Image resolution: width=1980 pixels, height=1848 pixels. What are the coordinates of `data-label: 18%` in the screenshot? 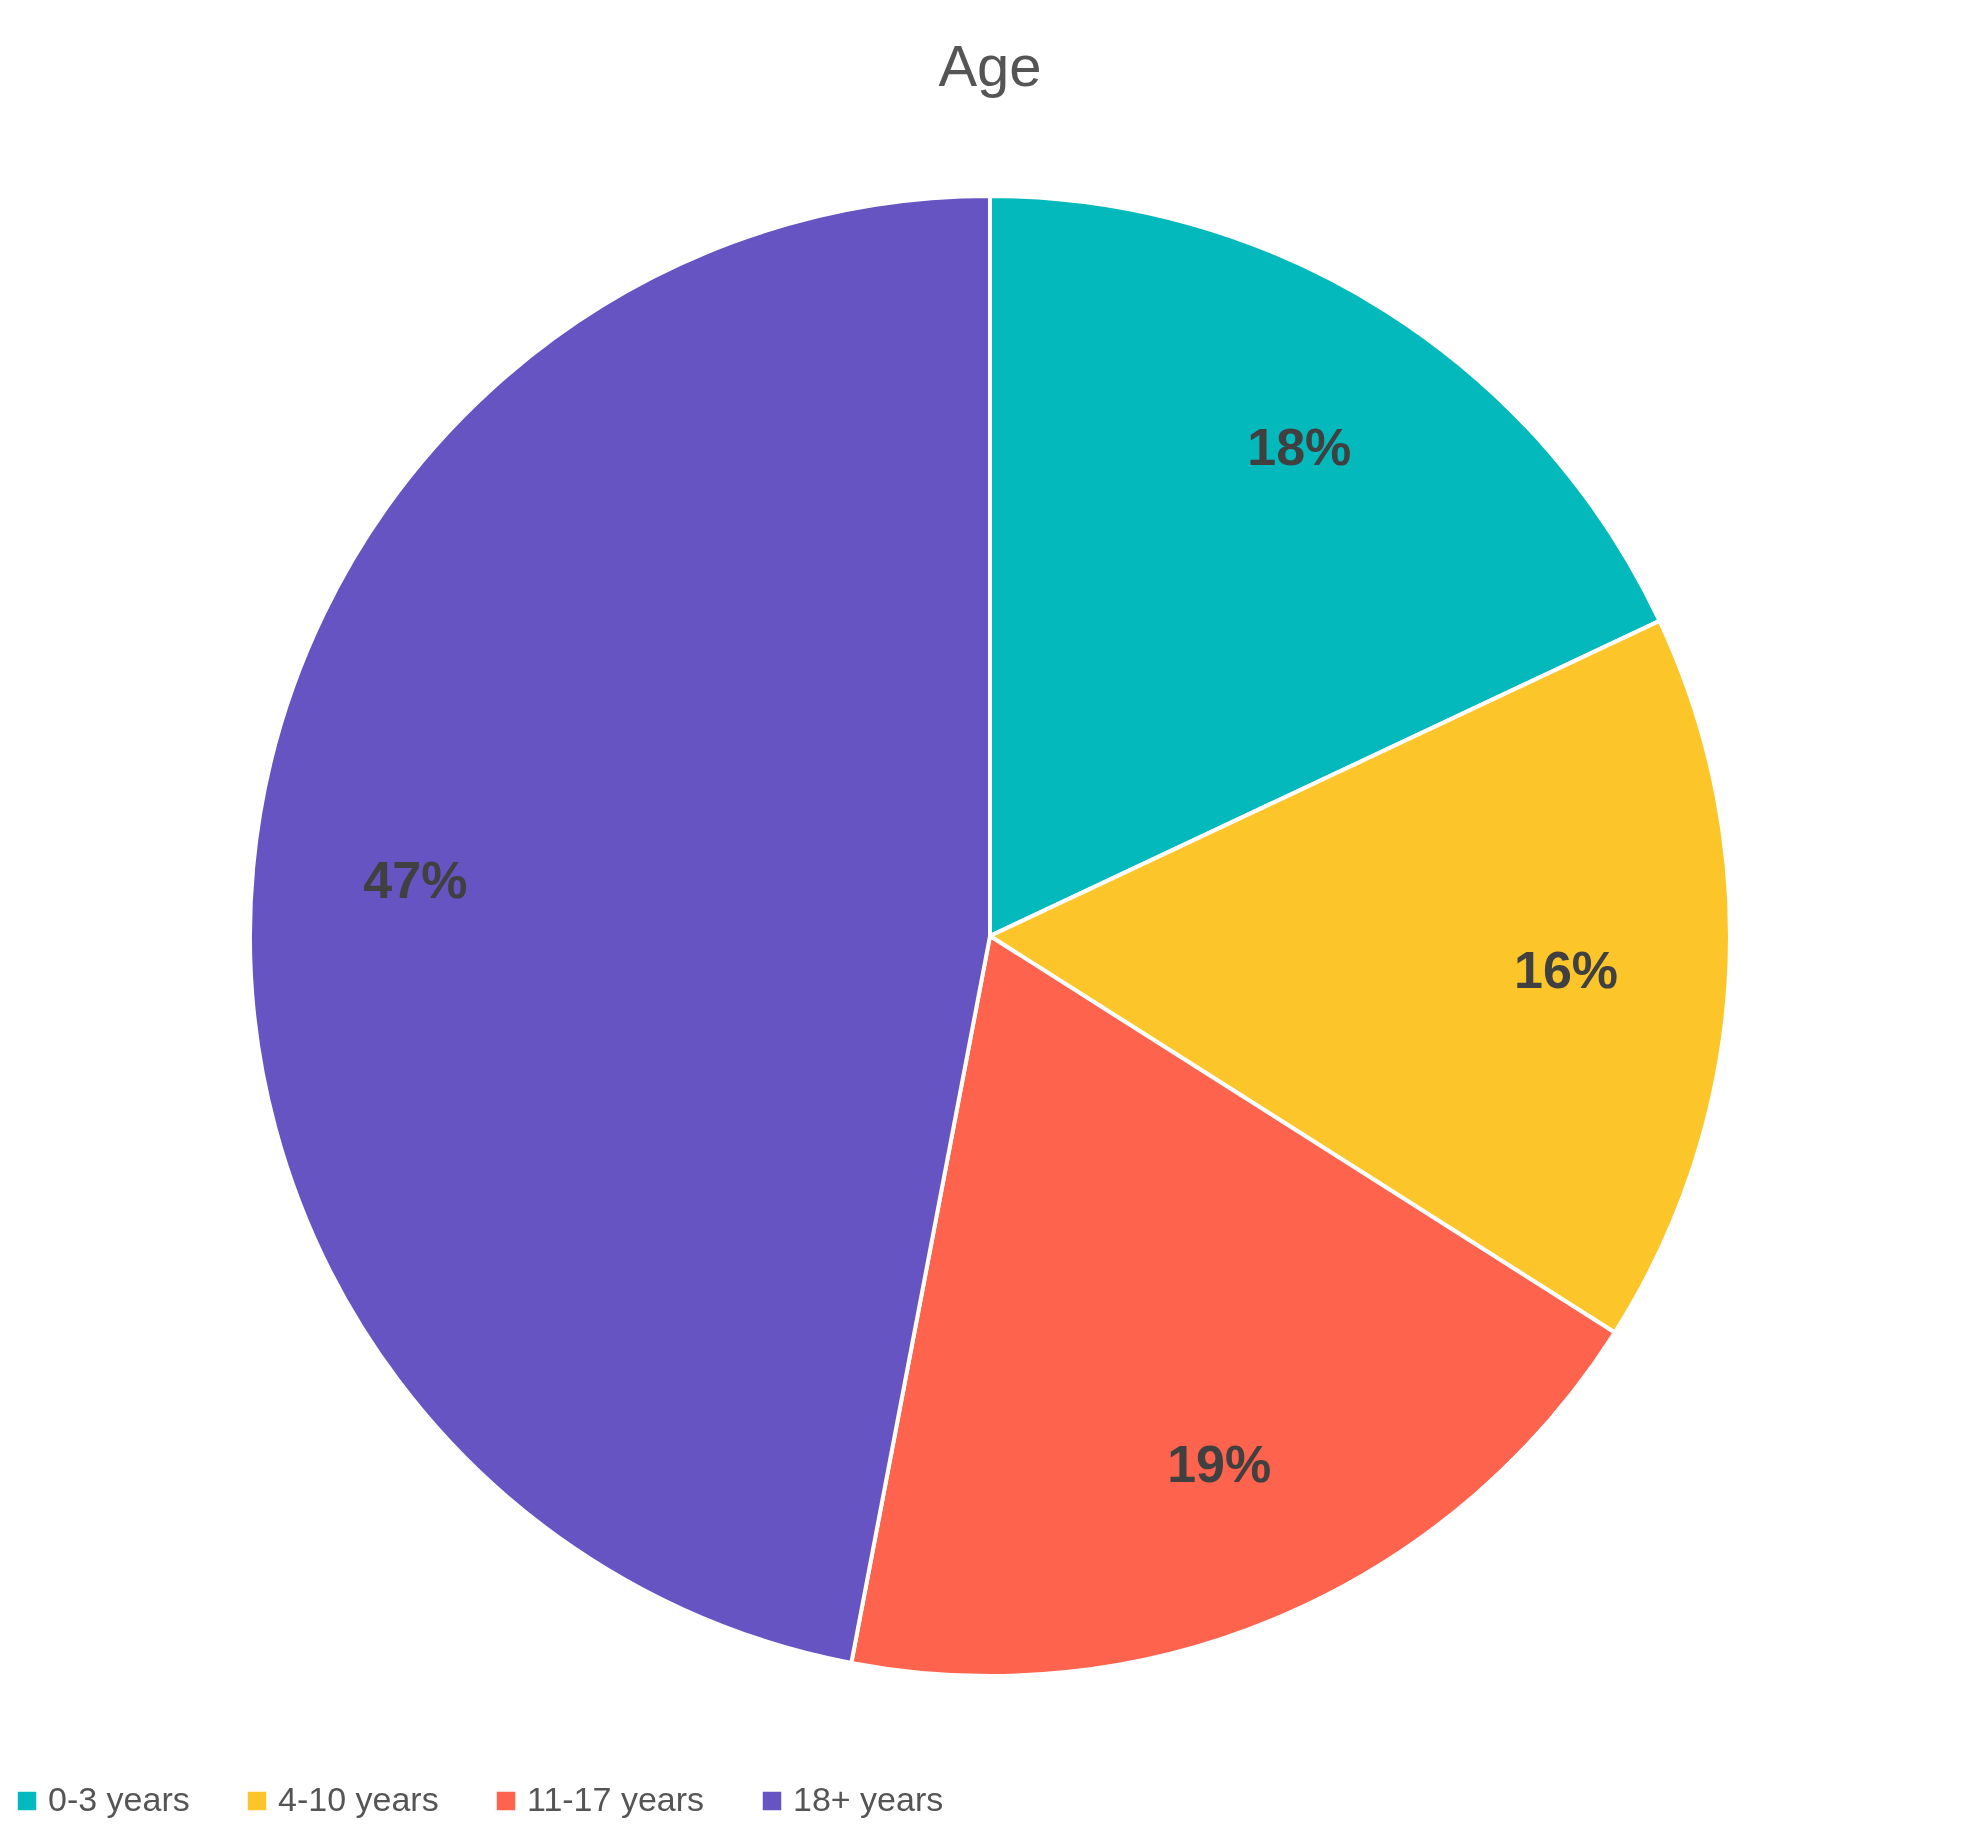 It's located at (1299, 446).